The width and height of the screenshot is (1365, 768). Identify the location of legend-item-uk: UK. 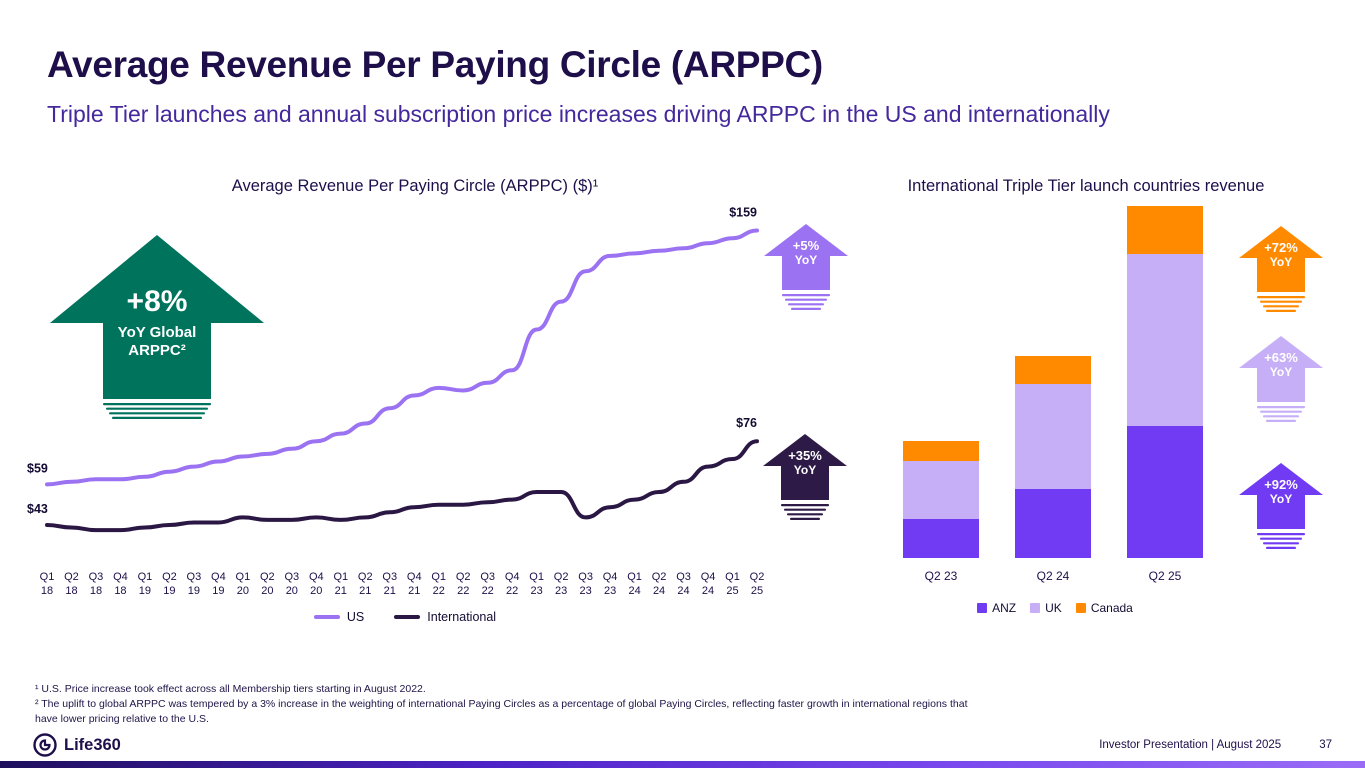
(1046, 608).